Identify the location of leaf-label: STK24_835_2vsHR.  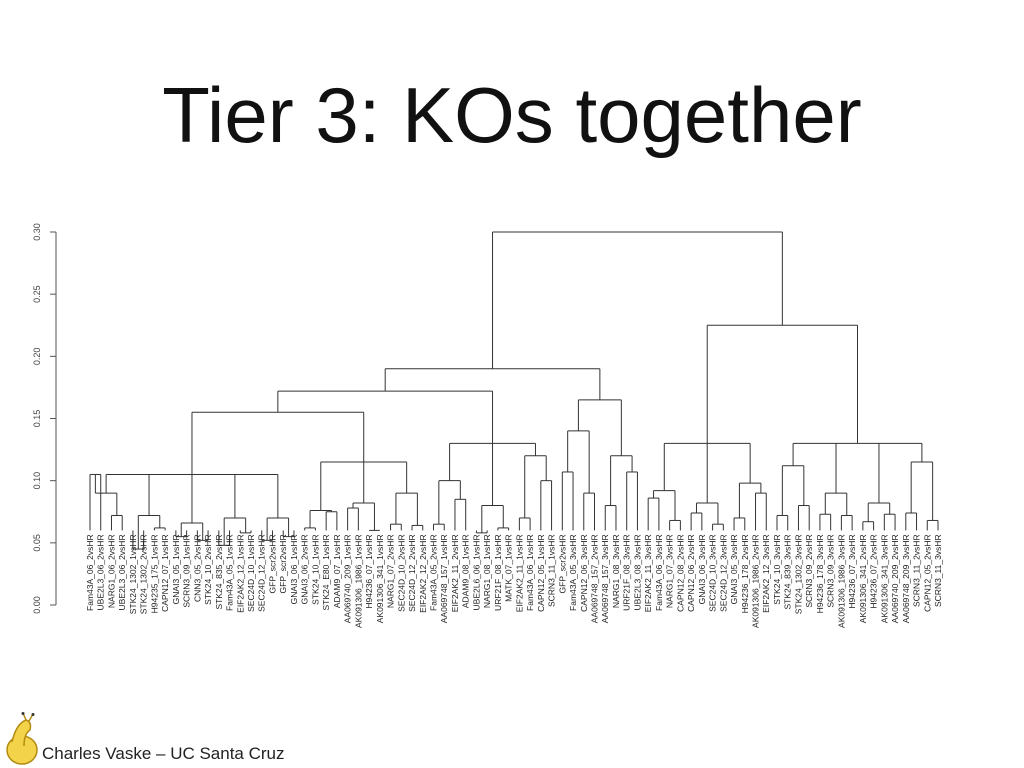
(219, 571).